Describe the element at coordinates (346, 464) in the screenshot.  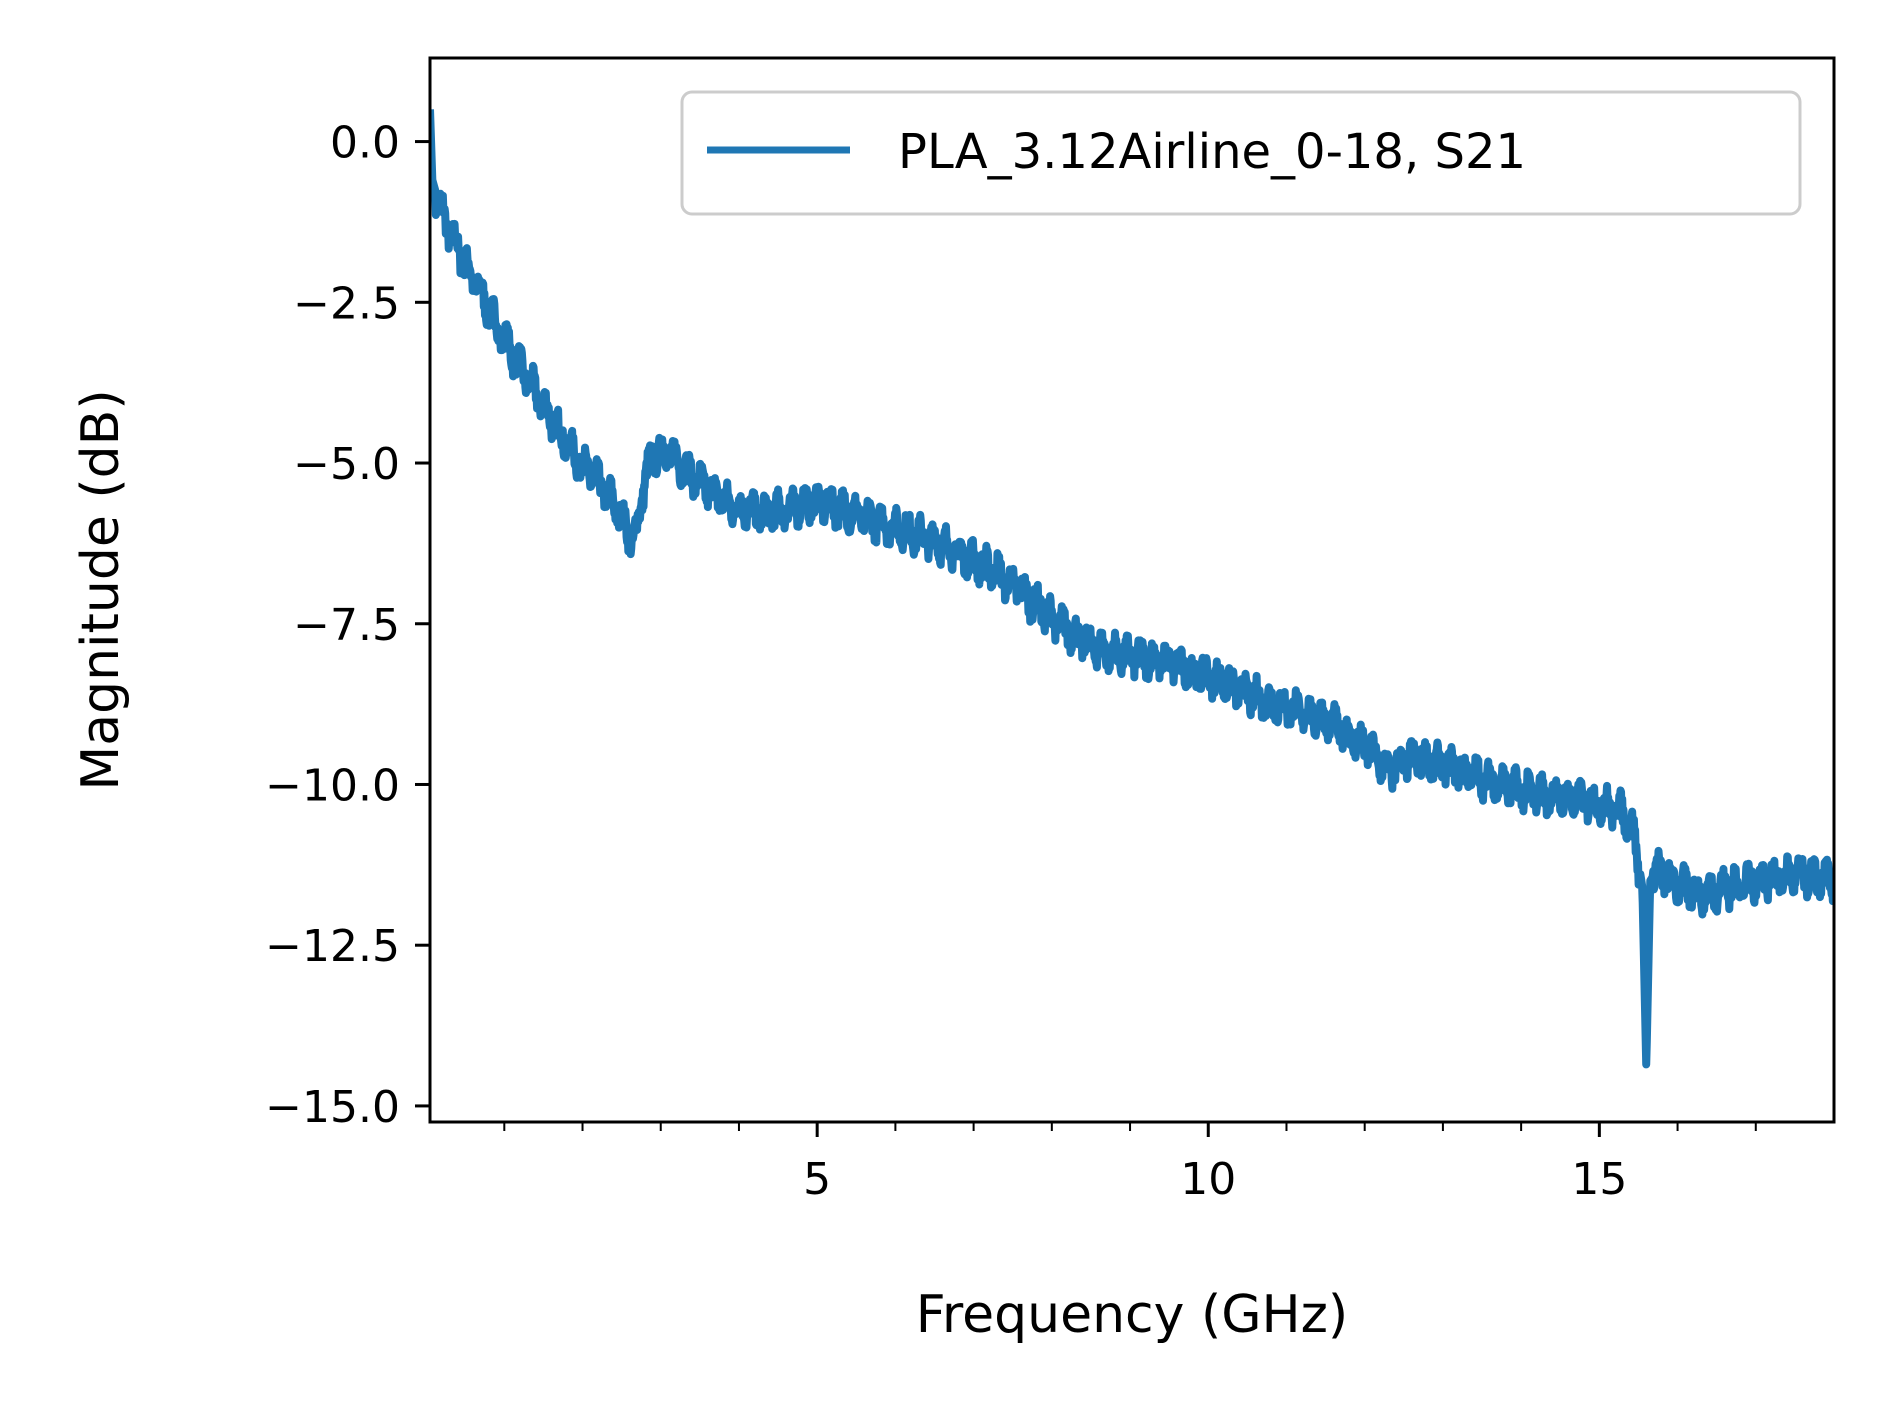
I see `y-tick-label: −5.0` at that location.